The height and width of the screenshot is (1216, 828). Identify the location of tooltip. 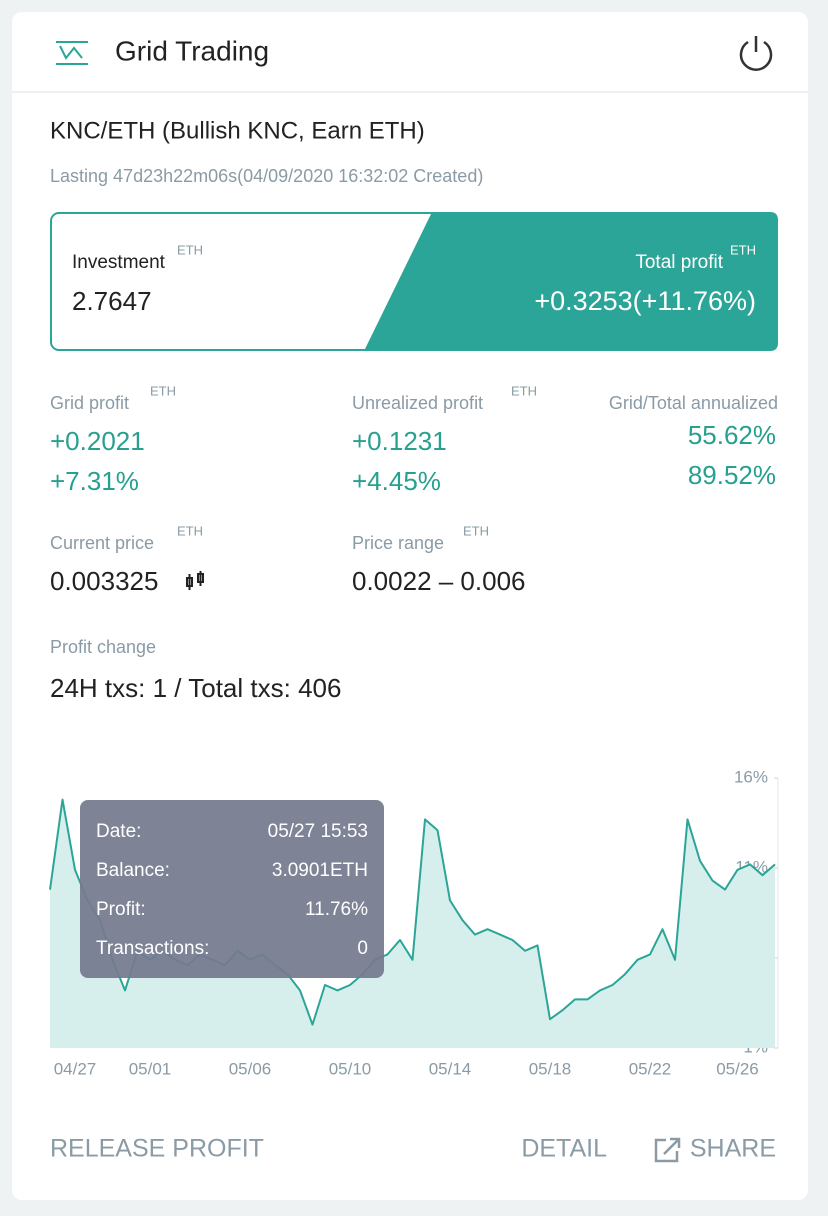
(232, 889).